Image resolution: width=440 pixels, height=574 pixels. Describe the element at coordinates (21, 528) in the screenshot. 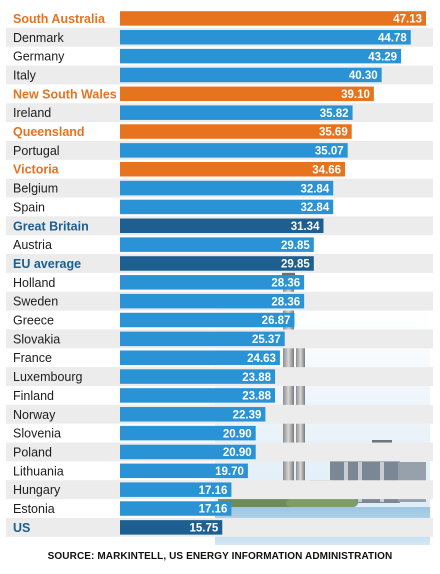

I see `category-label: US` at that location.